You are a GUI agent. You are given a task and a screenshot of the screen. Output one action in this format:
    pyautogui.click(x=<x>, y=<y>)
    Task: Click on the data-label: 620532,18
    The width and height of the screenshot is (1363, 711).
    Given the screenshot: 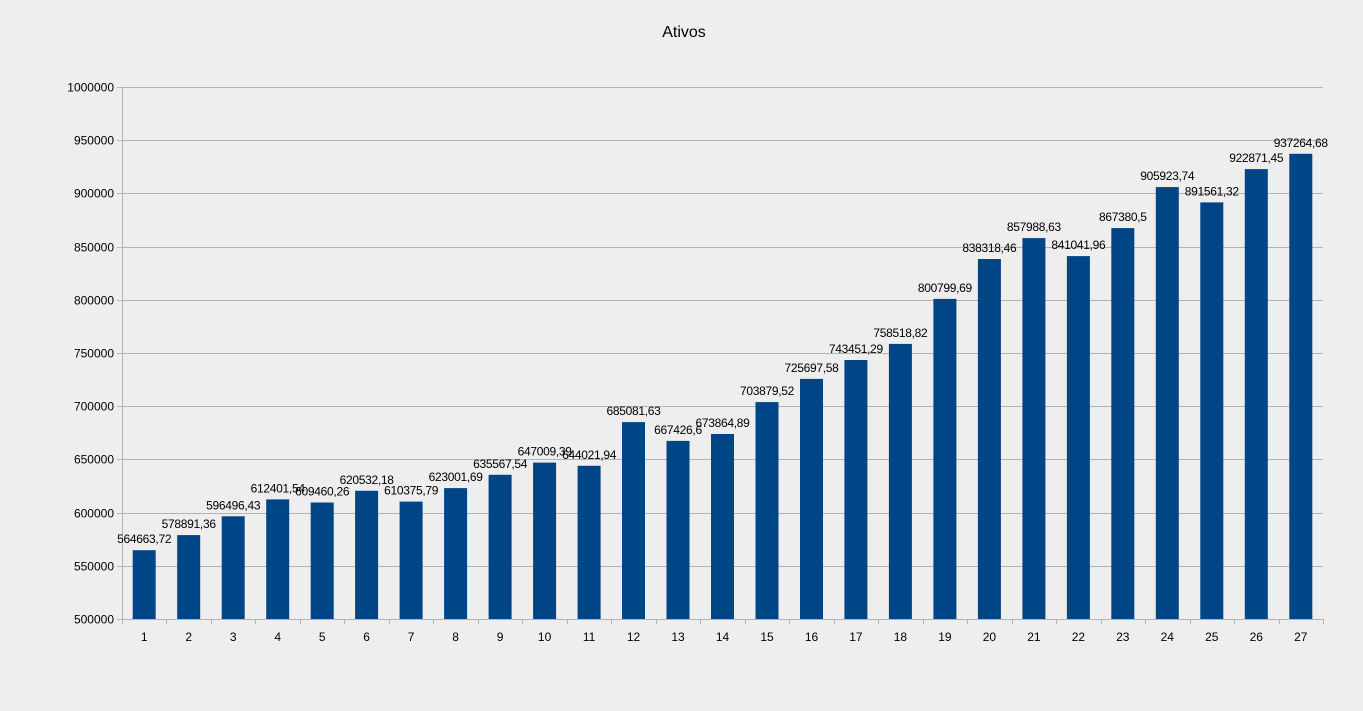 What is the action you would take?
    pyautogui.click(x=367, y=480)
    